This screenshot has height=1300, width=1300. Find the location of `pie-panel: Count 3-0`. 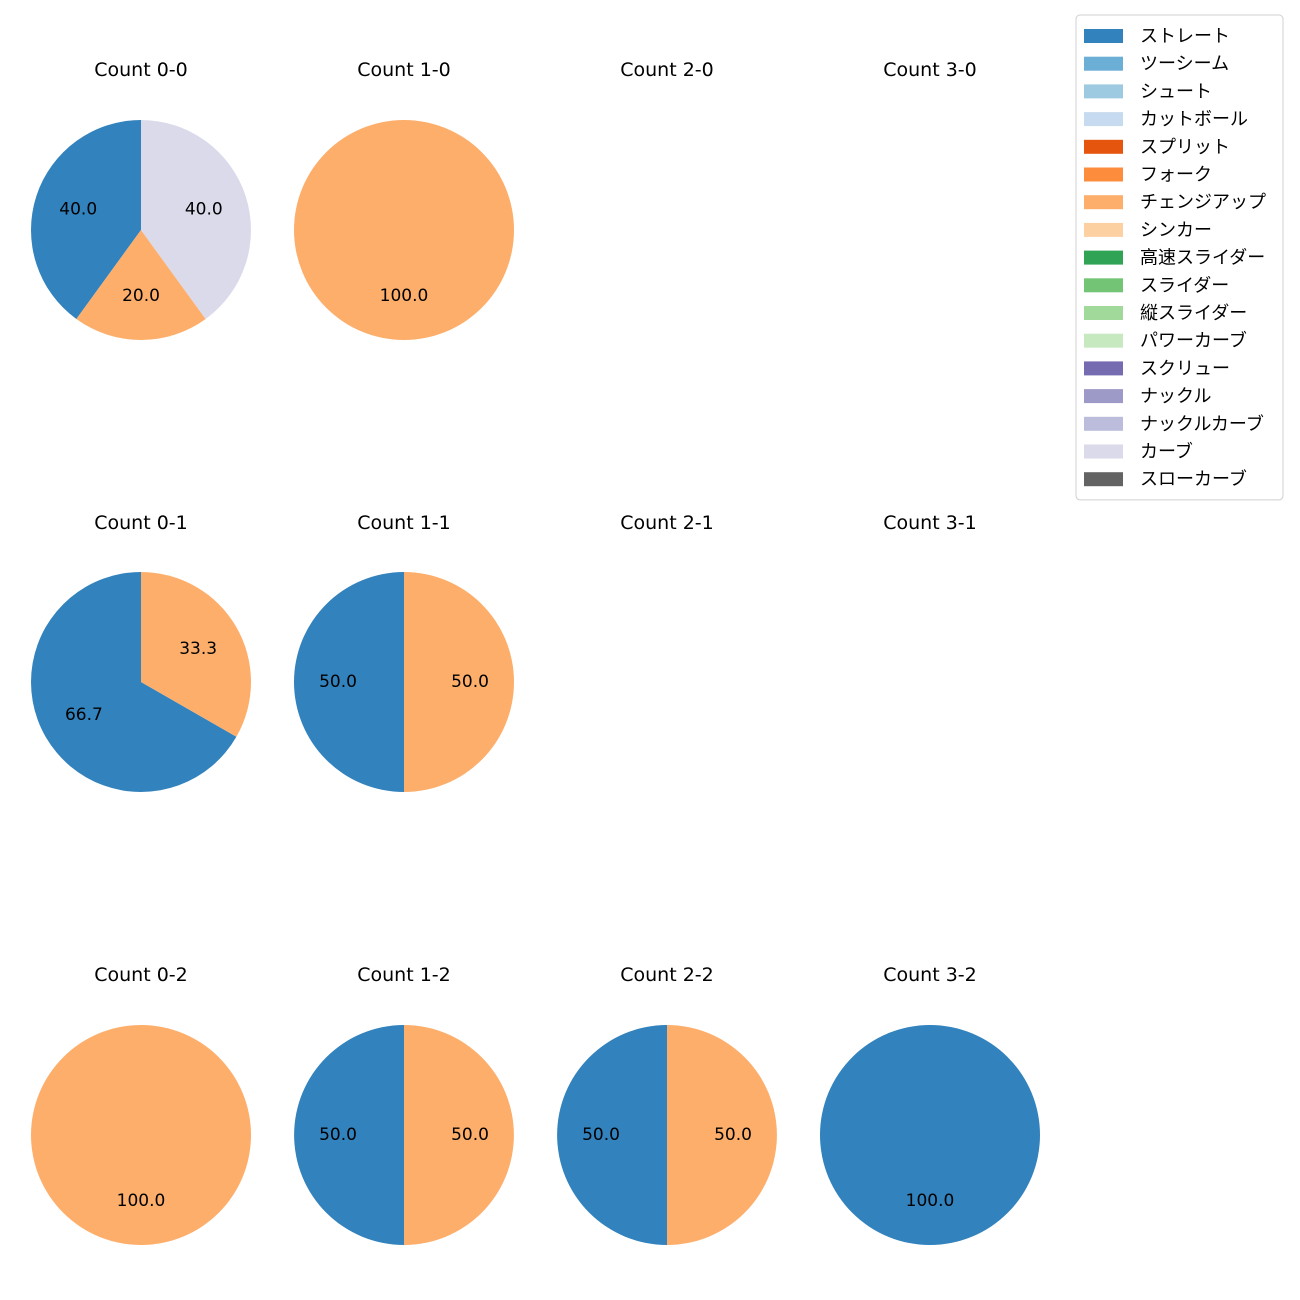

pie-panel: Count 3-0 is located at coordinates (930, 70).